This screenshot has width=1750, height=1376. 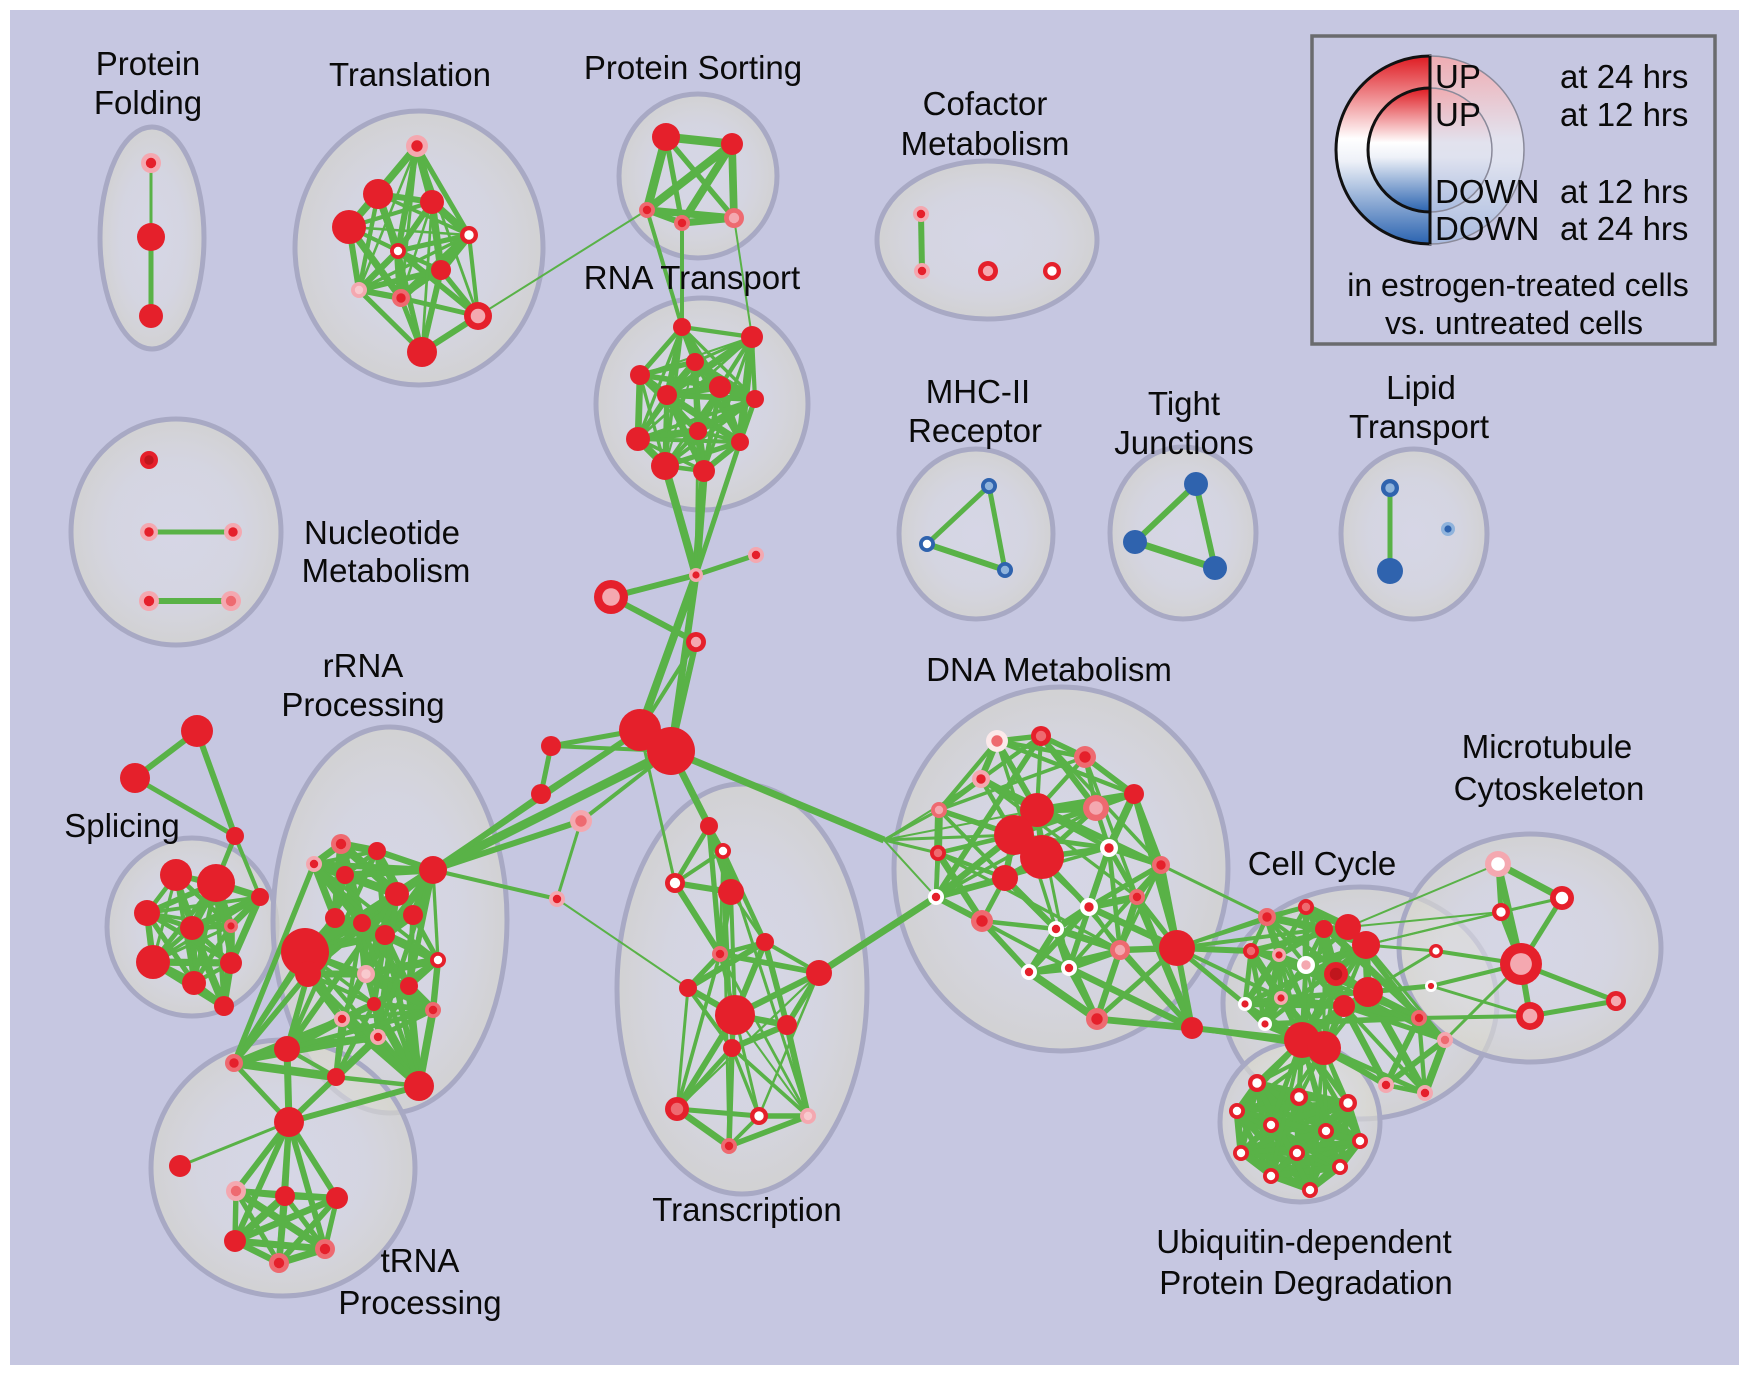 What do you see at coordinates (1547, 746) in the screenshot?
I see `svg-text: Microtubule` at bounding box center [1547, 746].